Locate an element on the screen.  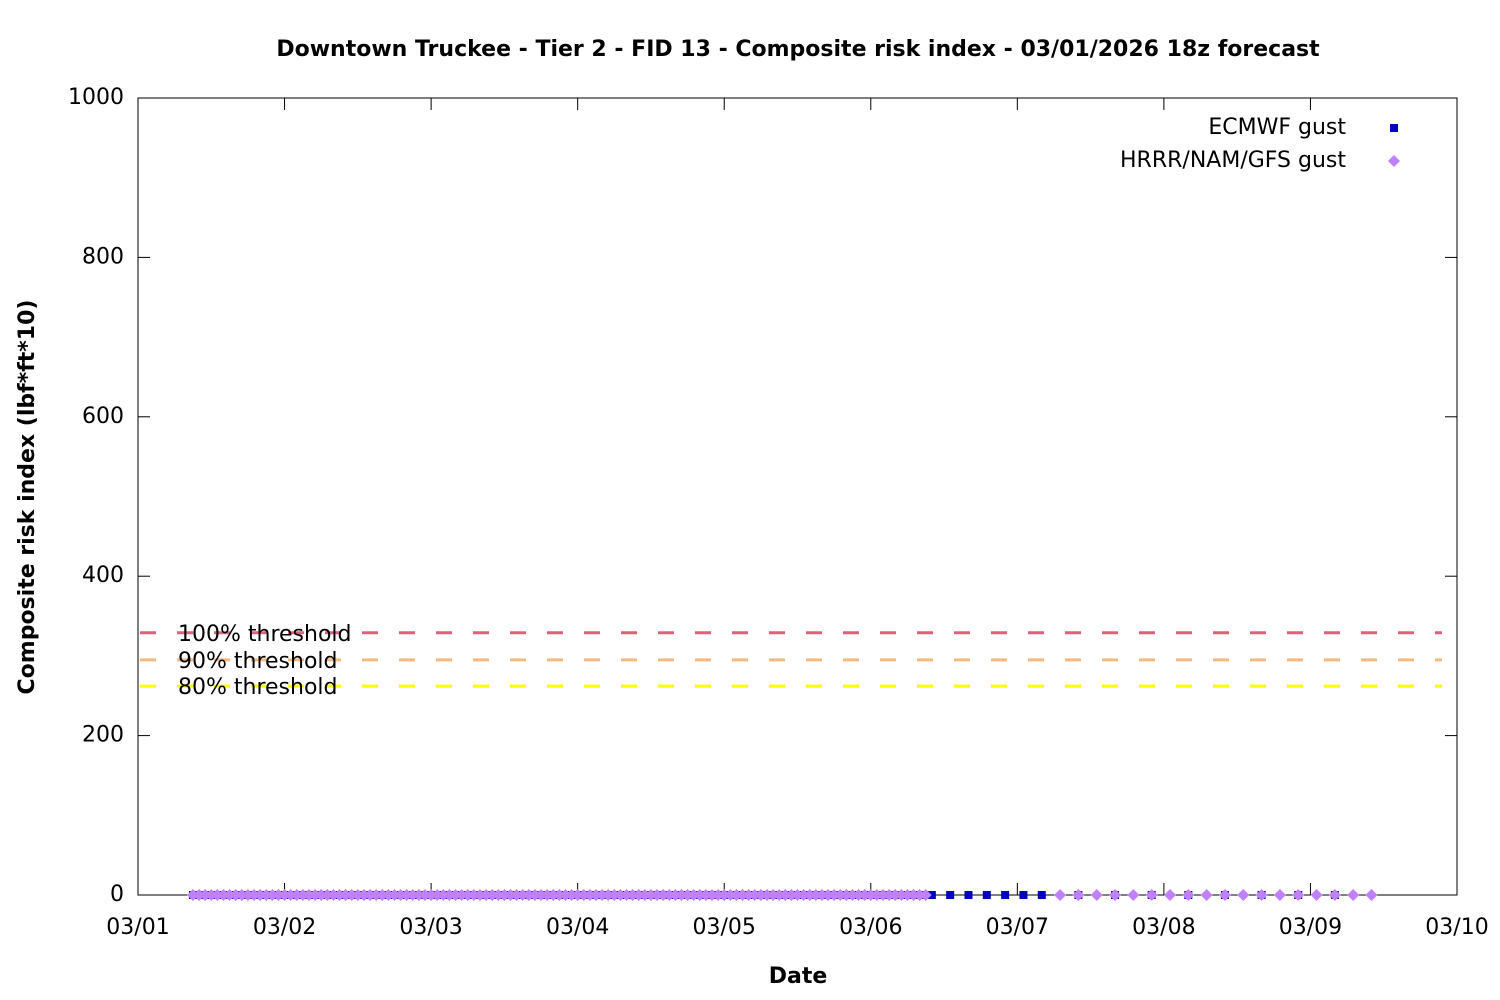
x-tick-label: 03/07 is located at coordinates (1017, 927).